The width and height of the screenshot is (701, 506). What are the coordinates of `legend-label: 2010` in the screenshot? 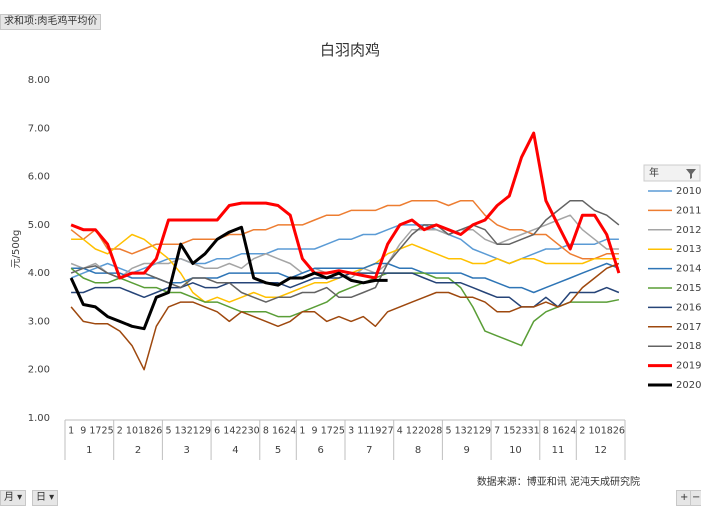 It's located at (688, 191).